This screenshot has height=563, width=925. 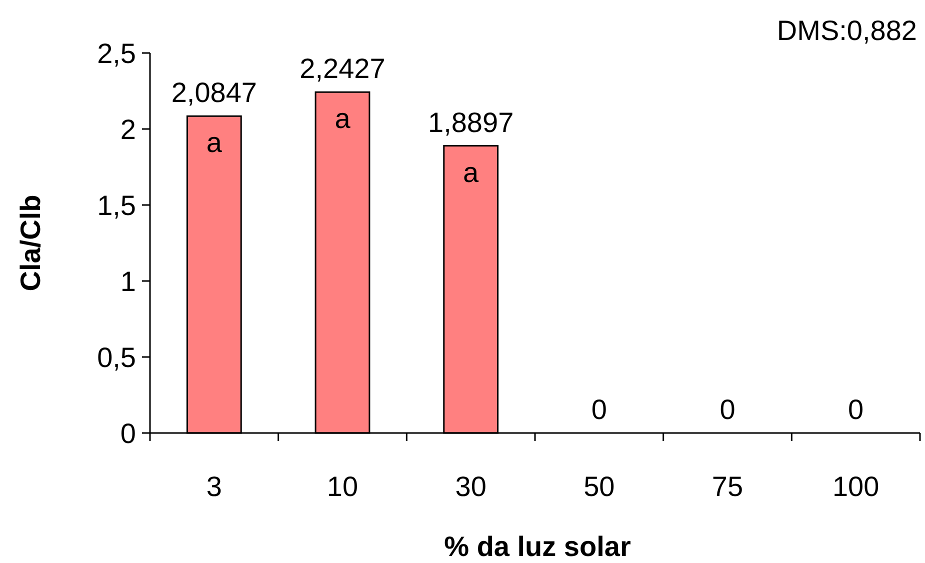 I want to click on data-label: 2,0847, so click(x=214, y=92).